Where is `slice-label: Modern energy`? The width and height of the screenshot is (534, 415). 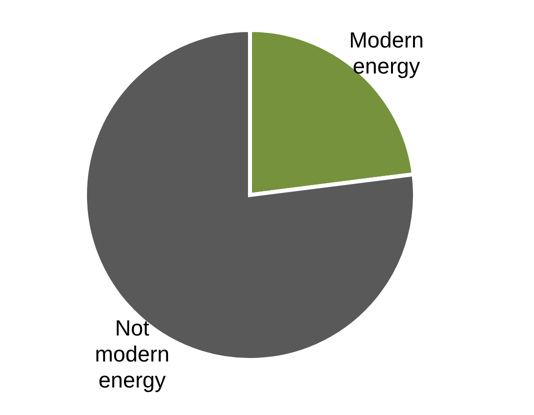 slice-label: Modern energy is located at coordinates (386, 52).